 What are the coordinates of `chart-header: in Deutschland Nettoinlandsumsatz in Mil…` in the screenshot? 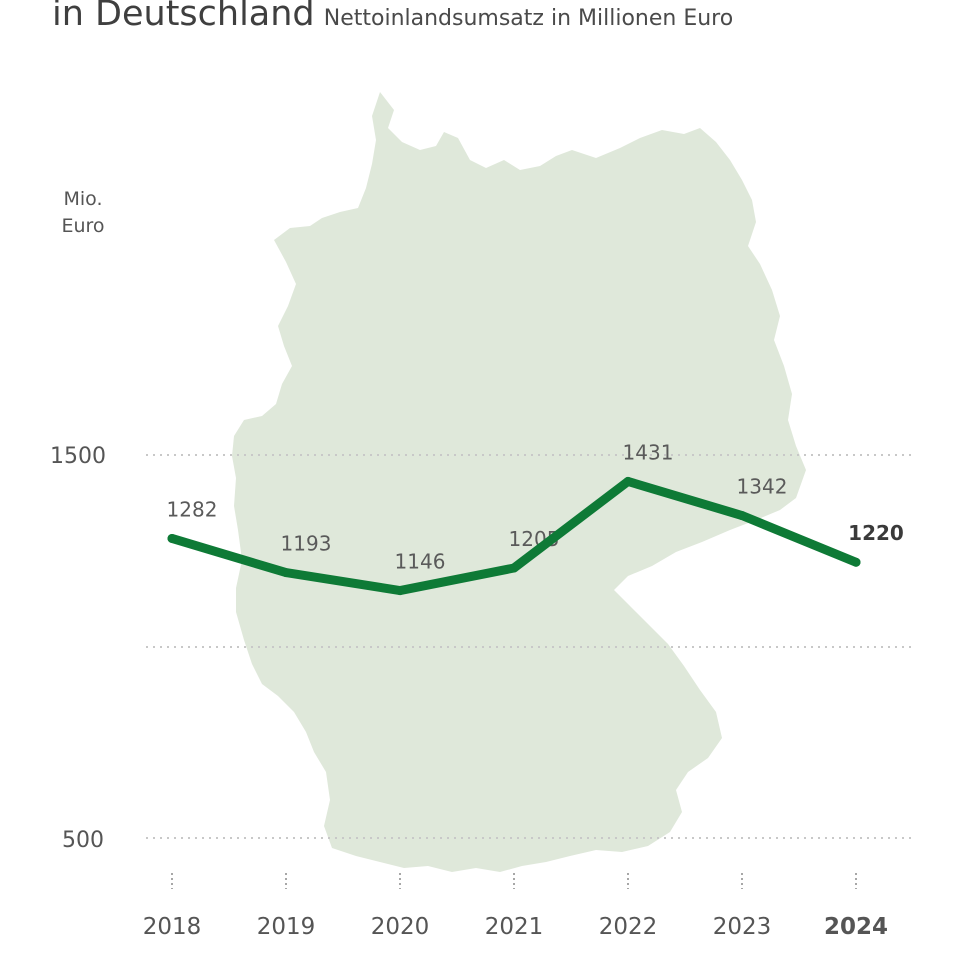 It's located at (392, 17).